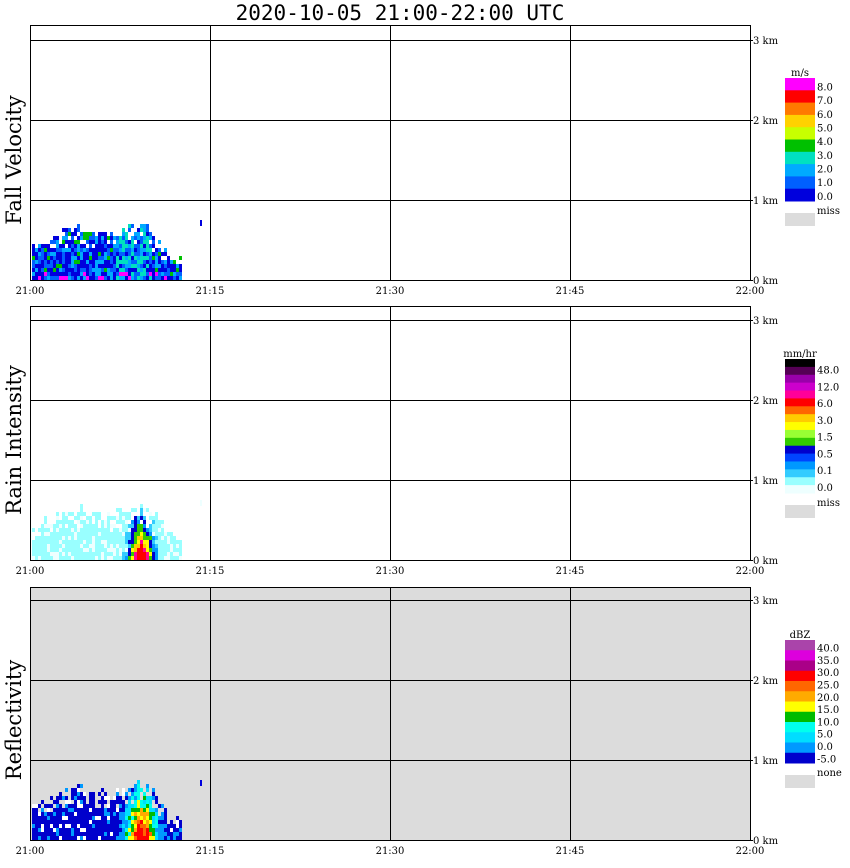  I want to click on x-tick-label: 21:00, so click(30, 851).